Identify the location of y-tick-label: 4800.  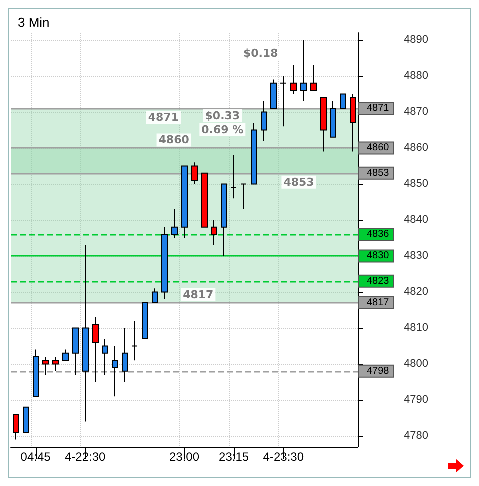
(416, 364).